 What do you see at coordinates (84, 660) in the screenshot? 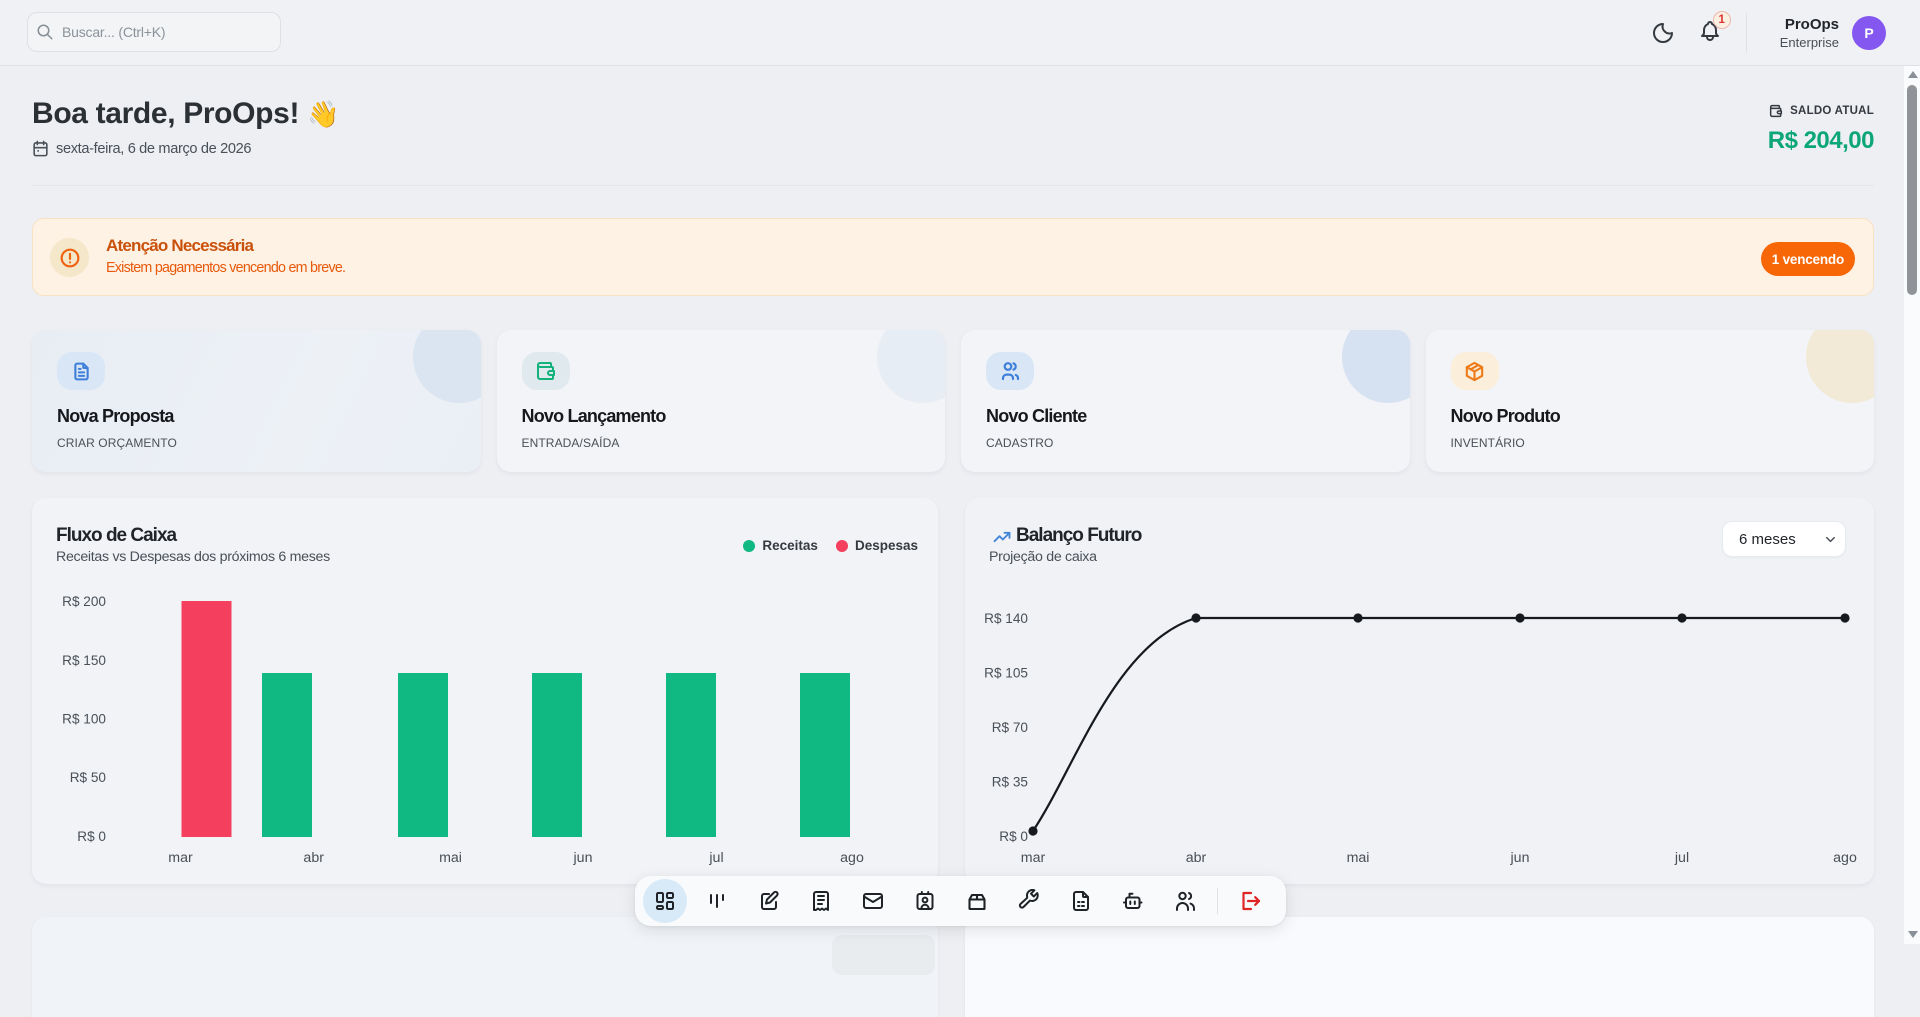
I see `svg-text: R$ 150` at bounding box center [84, 660].